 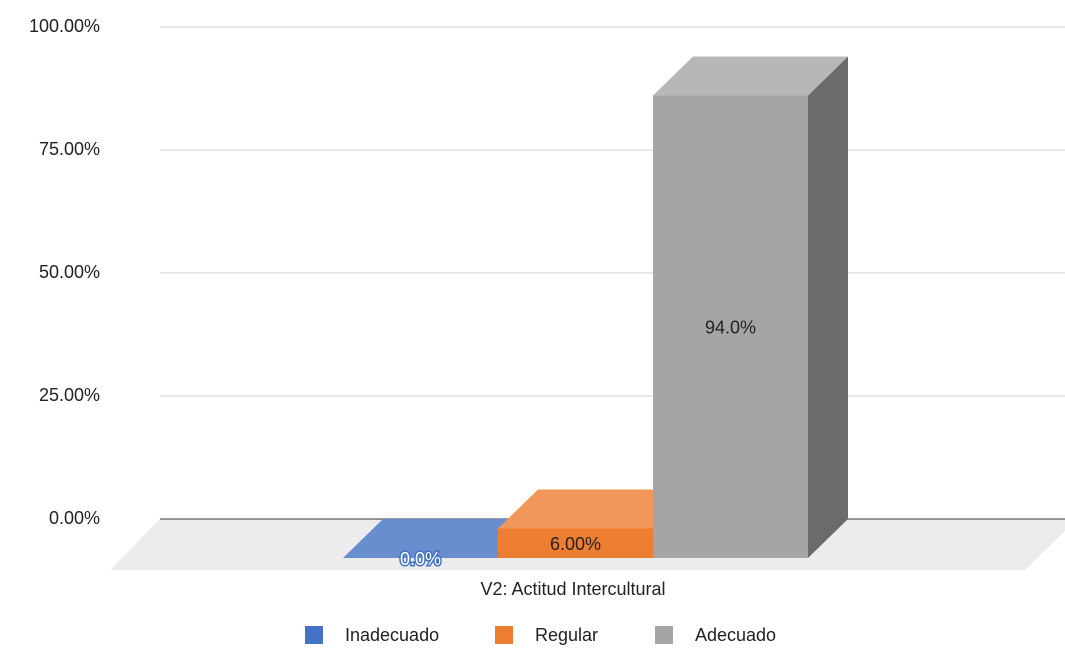 I want to click on y-tick-label: 0.00%, so click(x=74, y=518).